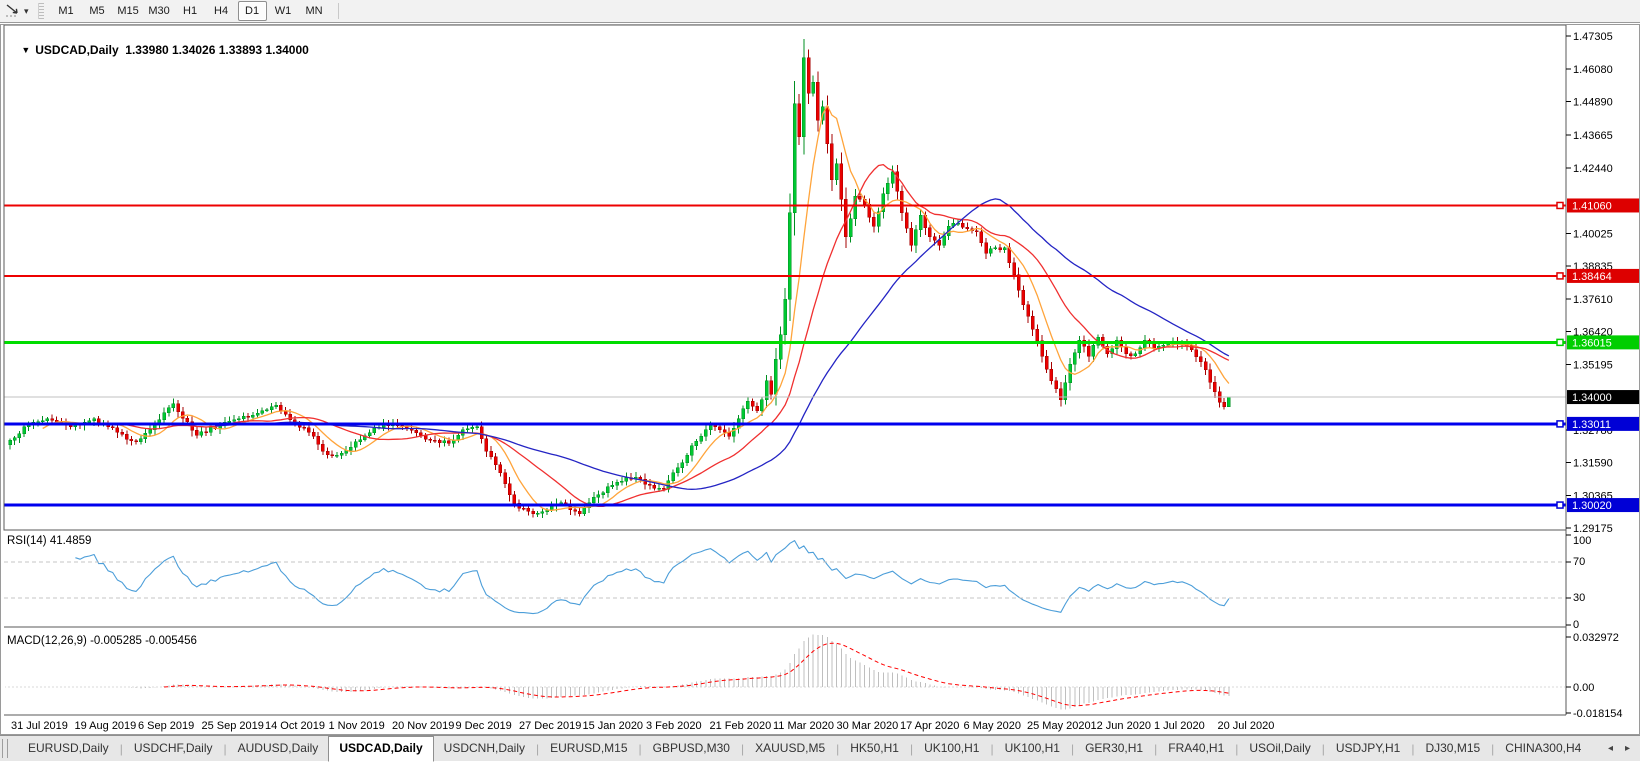 The image size is (1640, 762). I want to click on svg-text: 1.36015, so click(1592, 343).